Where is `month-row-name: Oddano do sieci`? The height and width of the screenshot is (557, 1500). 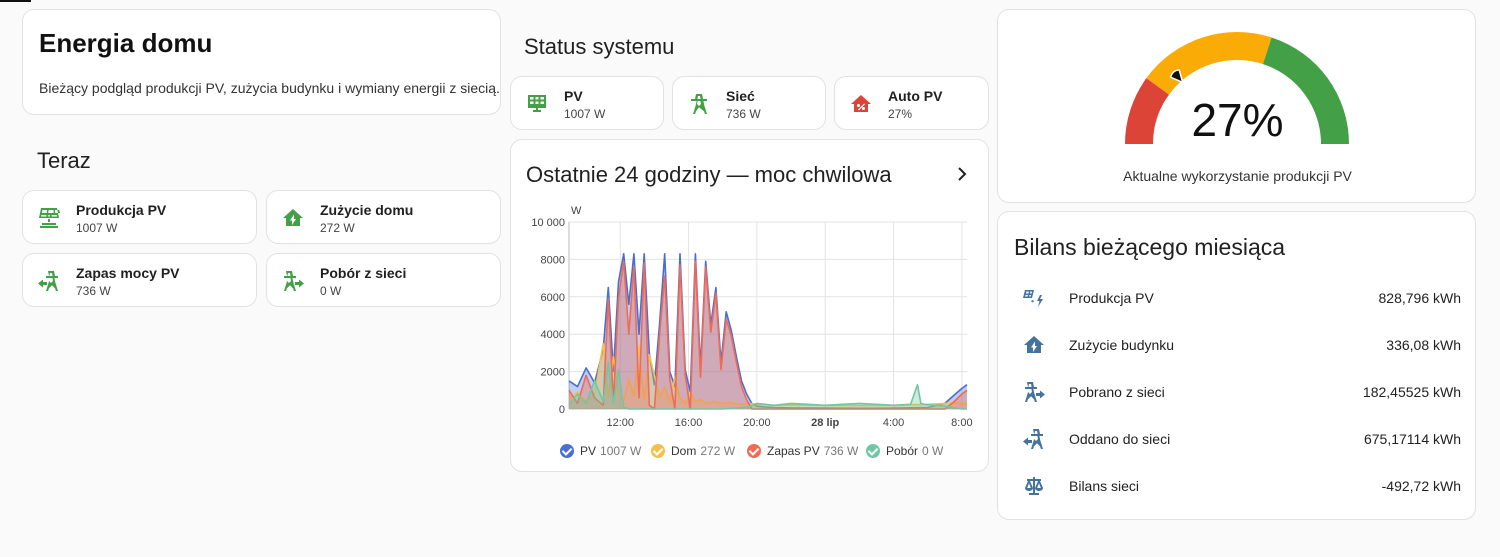 month-row-name: Oddano do sieci is located at coordinates (1120, 439).